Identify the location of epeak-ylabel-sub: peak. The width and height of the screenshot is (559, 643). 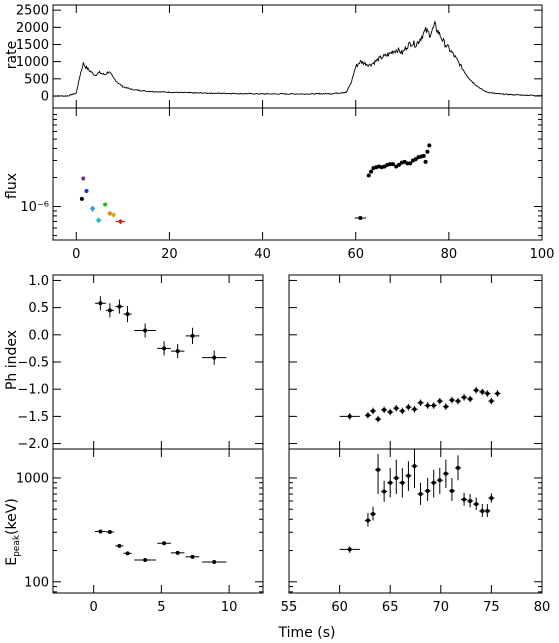
(17, 545).